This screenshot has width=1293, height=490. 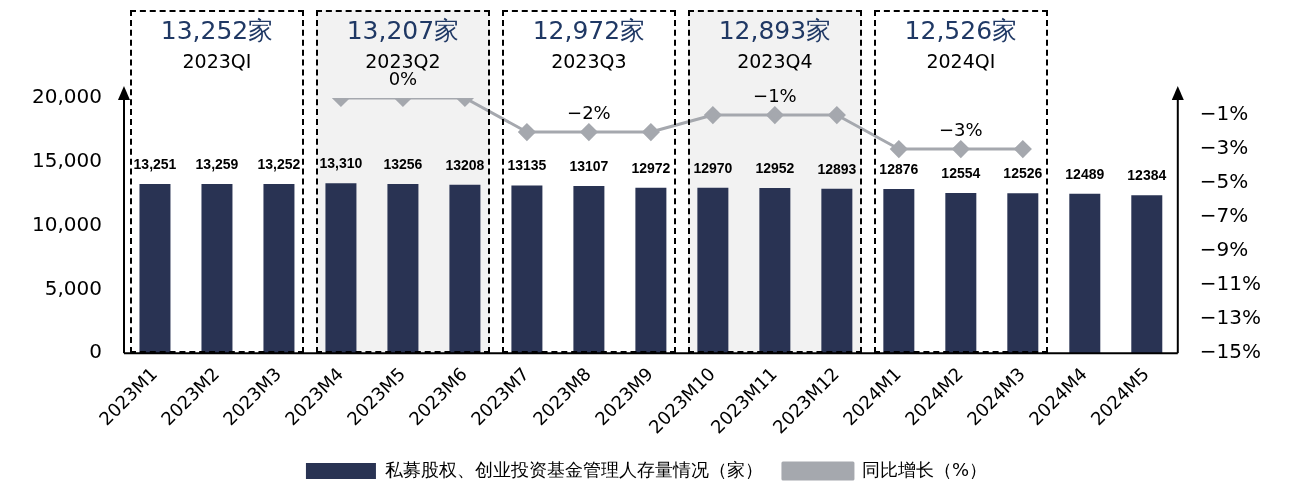 I want to click on y-tick-label: 5,000, so click(x=73, y=287).